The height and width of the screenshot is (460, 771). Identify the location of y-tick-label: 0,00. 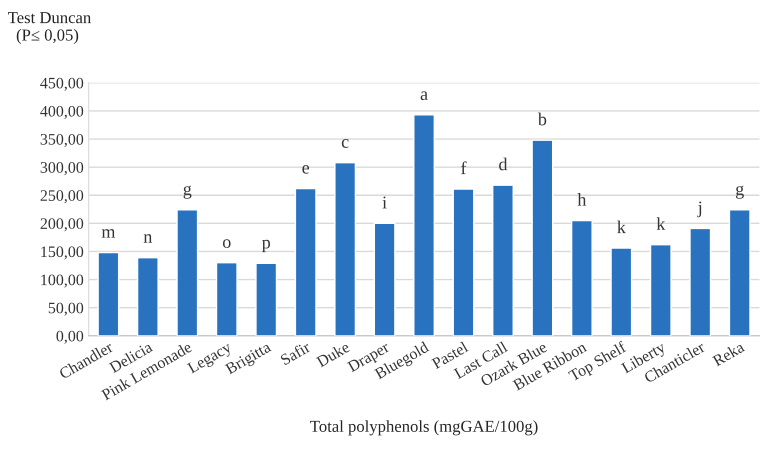
(70, 337).